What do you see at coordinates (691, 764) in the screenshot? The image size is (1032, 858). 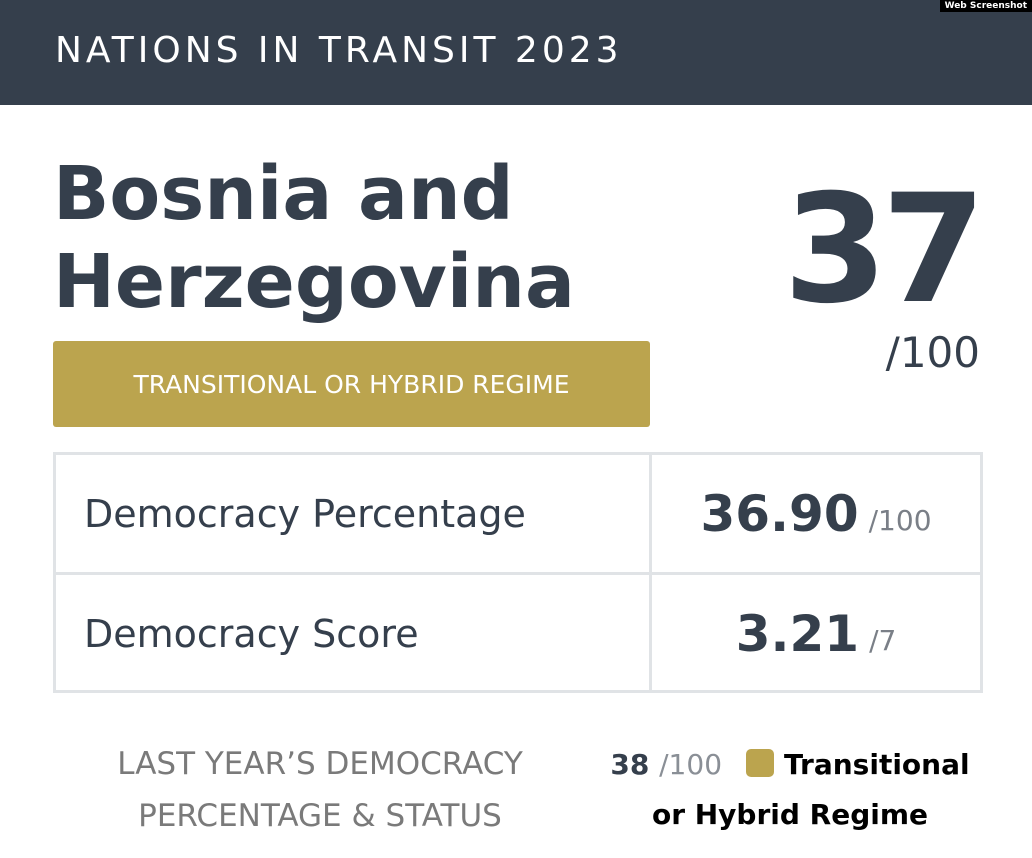 I see `last-year-max: /100` at bounding box center [691, 764].